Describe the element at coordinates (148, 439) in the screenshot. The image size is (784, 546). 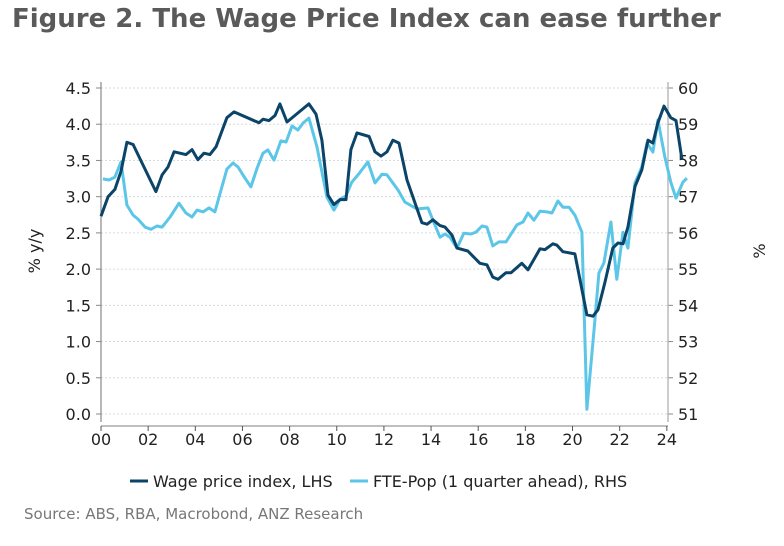
I see `x-tick-label: 02` at that location.